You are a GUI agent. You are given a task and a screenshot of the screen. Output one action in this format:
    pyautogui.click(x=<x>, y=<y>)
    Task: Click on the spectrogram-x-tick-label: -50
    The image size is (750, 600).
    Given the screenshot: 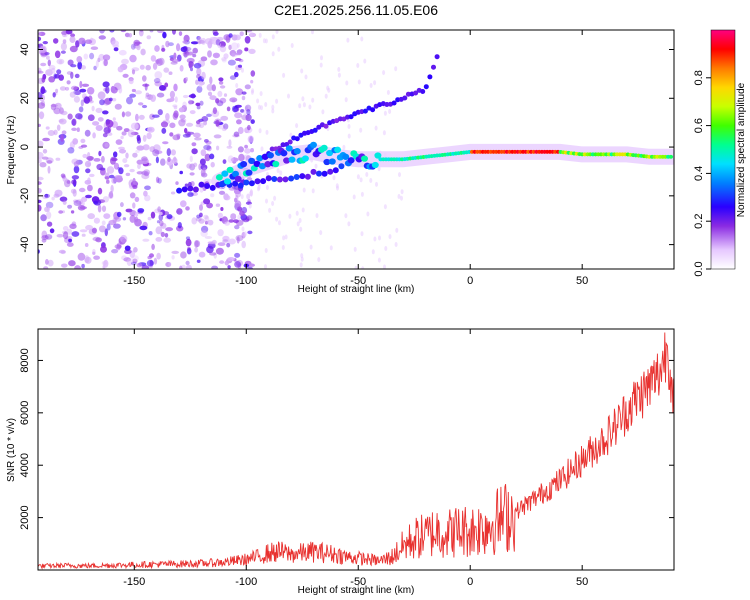 What is the action you would take?
    pyautogui.click(x=358, y=281)
    